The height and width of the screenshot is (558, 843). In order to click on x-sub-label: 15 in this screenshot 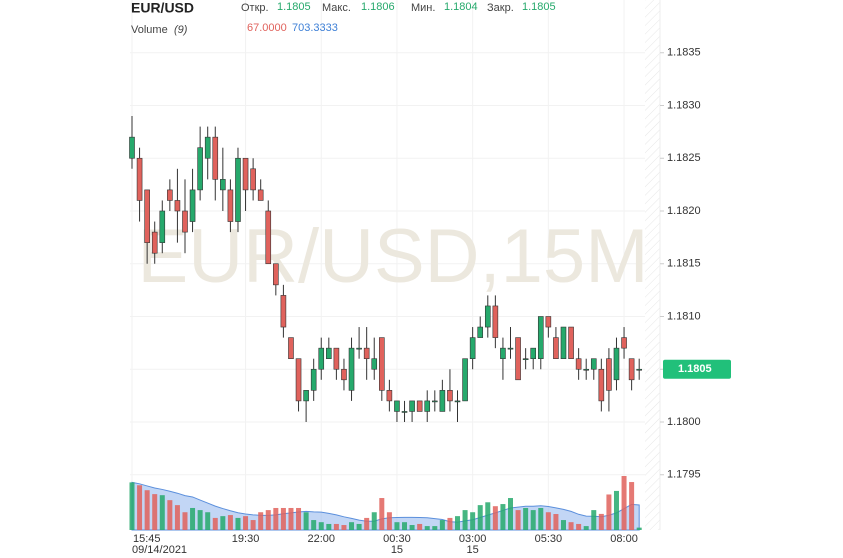, I will do `click(473, 550)`.